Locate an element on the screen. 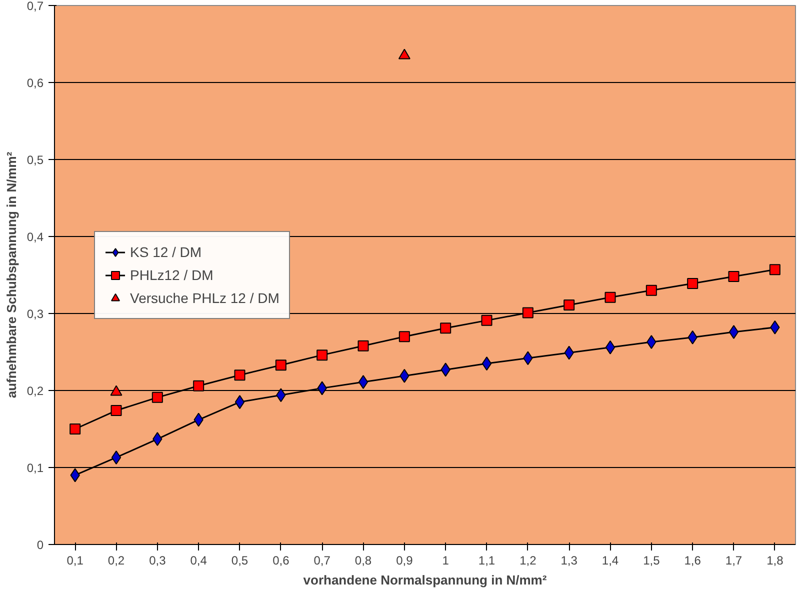  y-tick-label: 0,1 is located at coordinates (35, 468).